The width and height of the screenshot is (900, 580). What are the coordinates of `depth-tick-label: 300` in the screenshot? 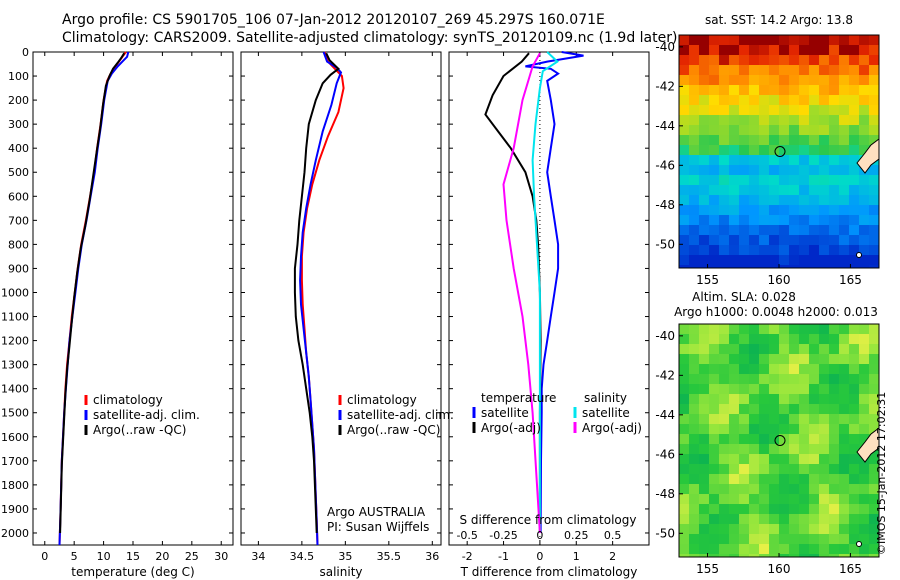 It's located at (18, 124).